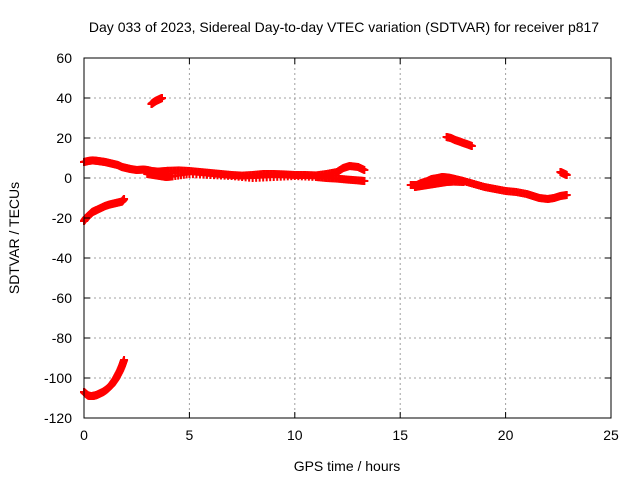 This screenshot has width=640, height=480. I want to click on series-segment-b-lower-curve, so click(104, 210).